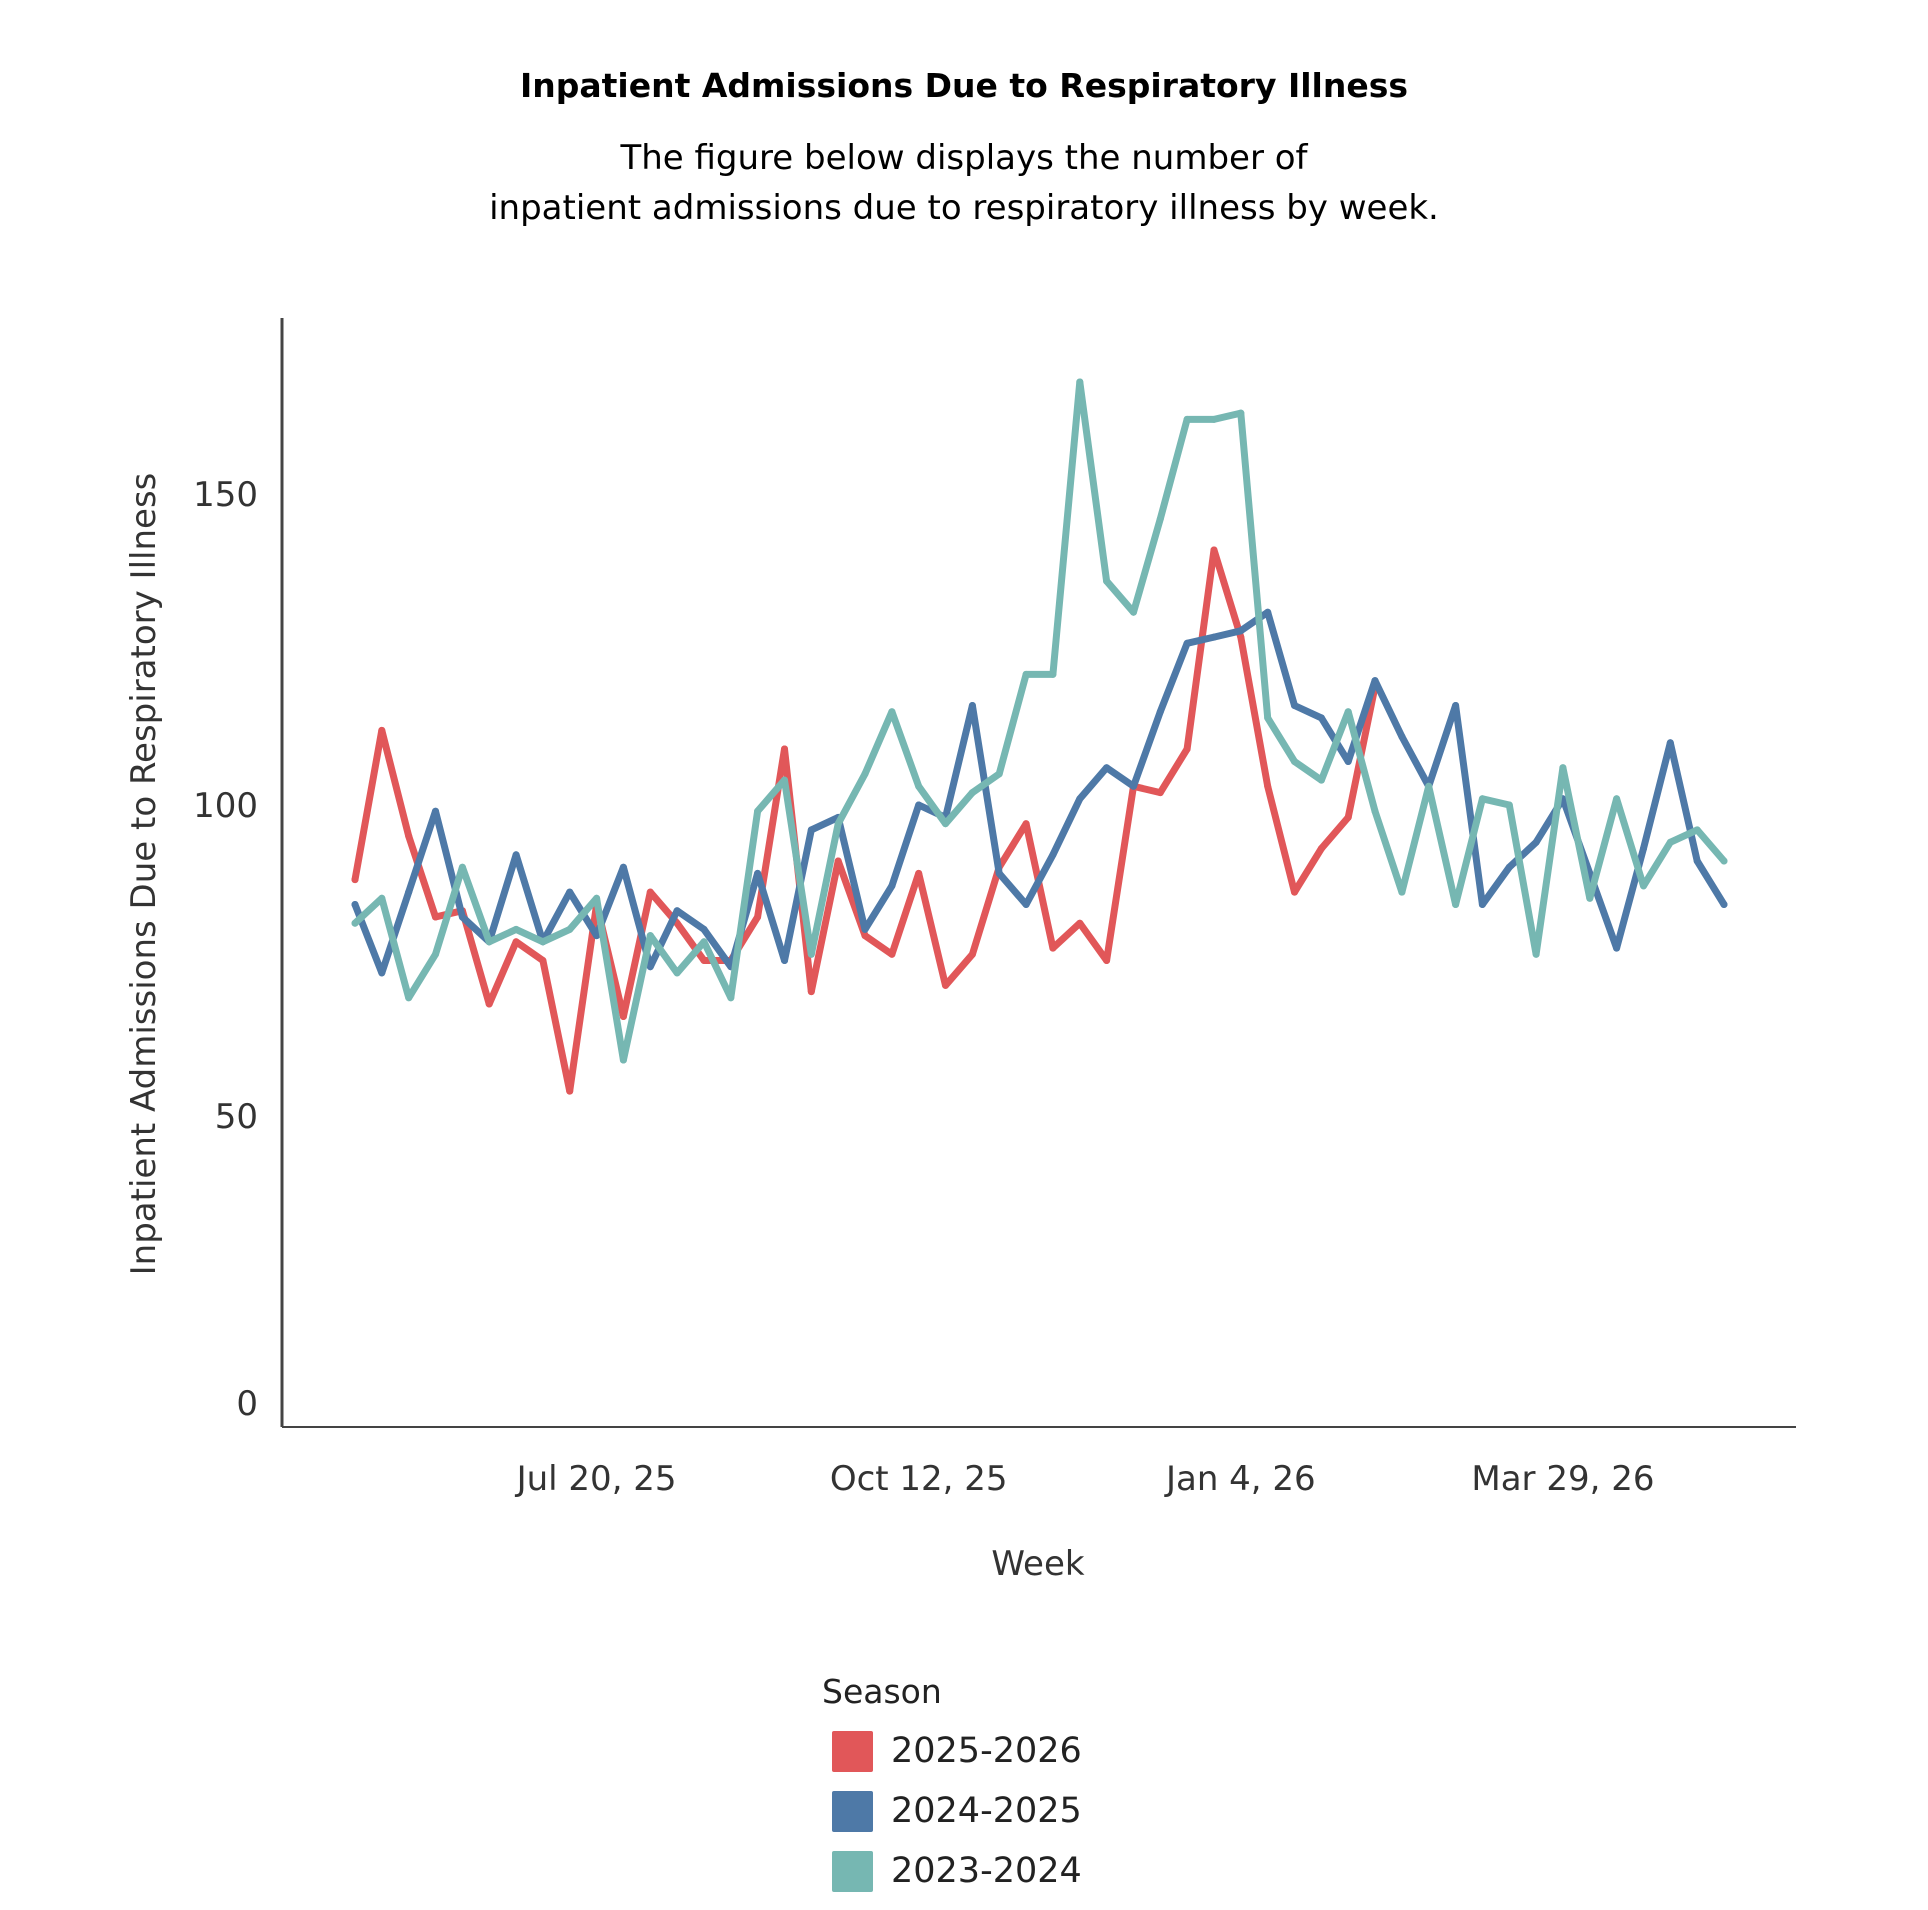 The image size is (1928, 1910). I want to click on legend-item-2024-2025: 2024-2025, so click(957, 1811).